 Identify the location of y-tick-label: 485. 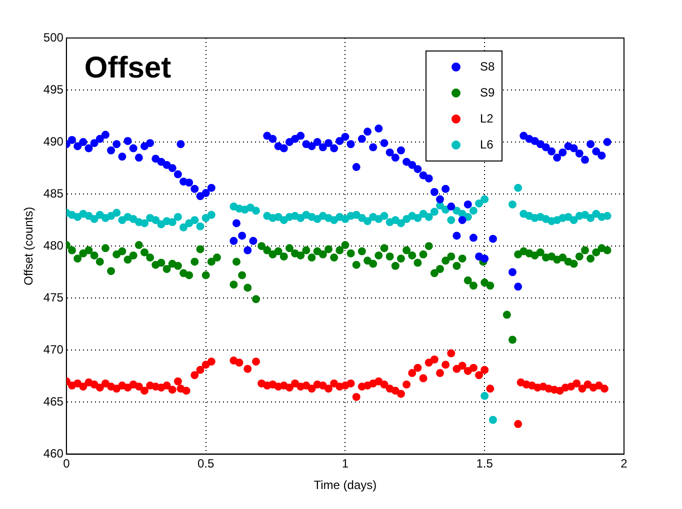
(53, 193).